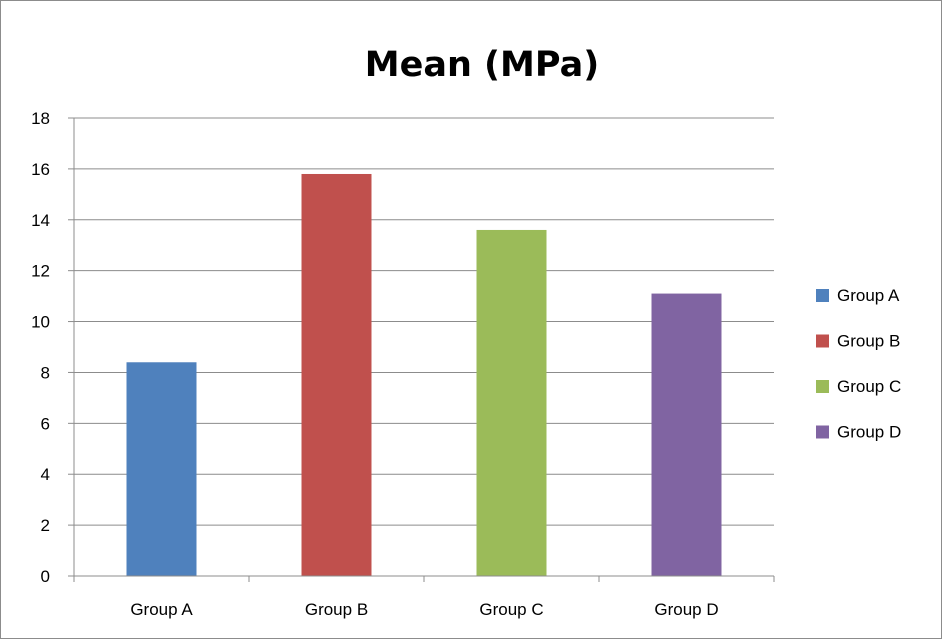  I want to click on bar-group-d, so click(686, 434).